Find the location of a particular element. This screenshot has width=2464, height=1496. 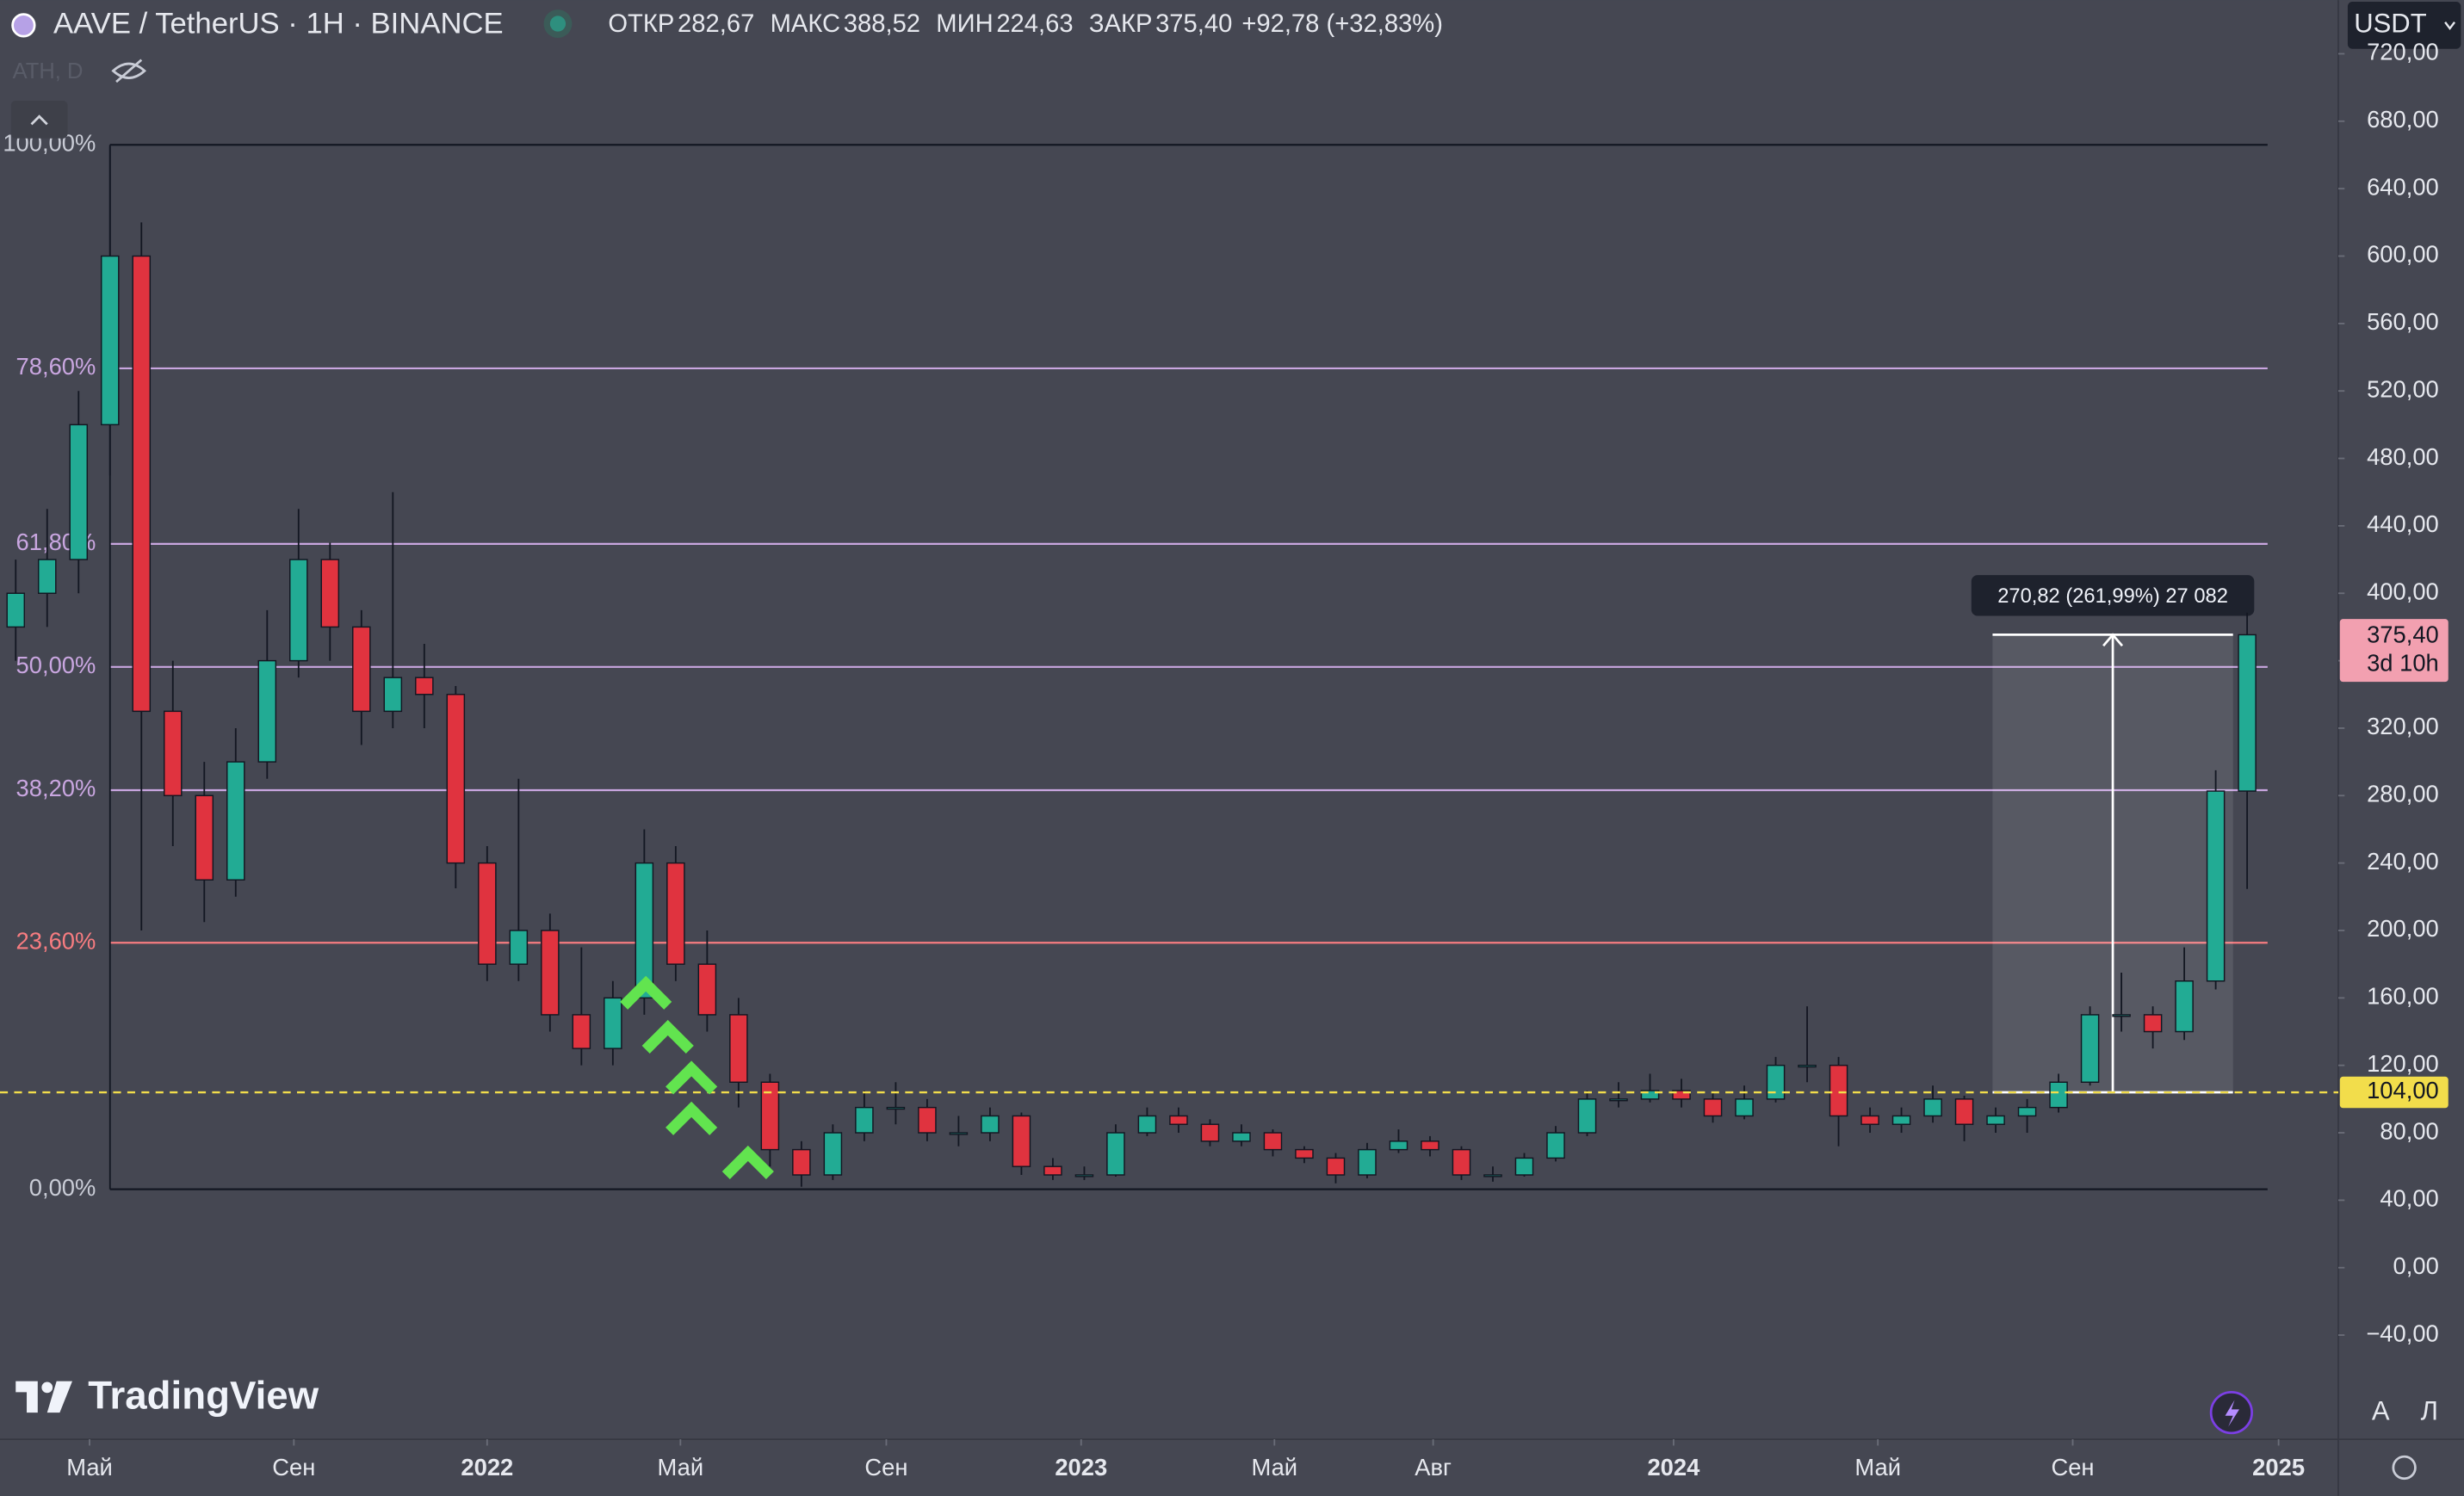

auto-scale-button: А is located at coordinates (2381, 1410).